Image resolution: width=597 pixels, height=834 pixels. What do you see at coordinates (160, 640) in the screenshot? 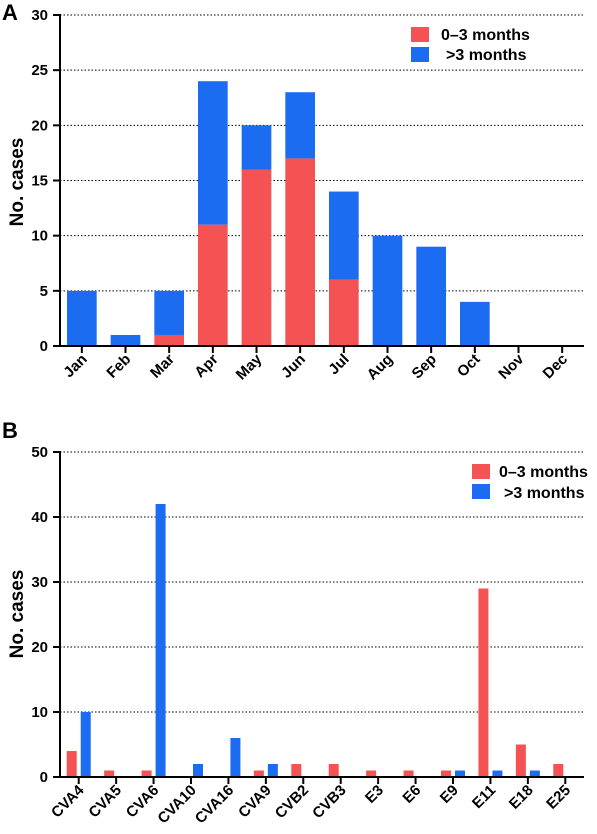
I see `panel-b-bar-gt3-cva6` at bounding box center [160, 640].